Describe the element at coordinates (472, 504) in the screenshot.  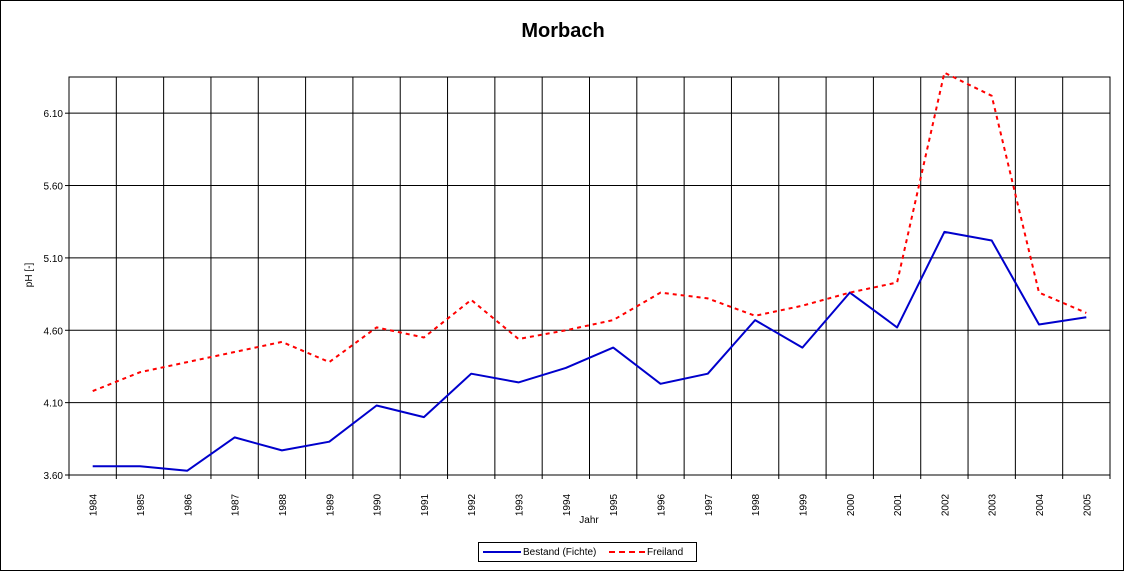
I see `x-tick-label: 1992` at that location.